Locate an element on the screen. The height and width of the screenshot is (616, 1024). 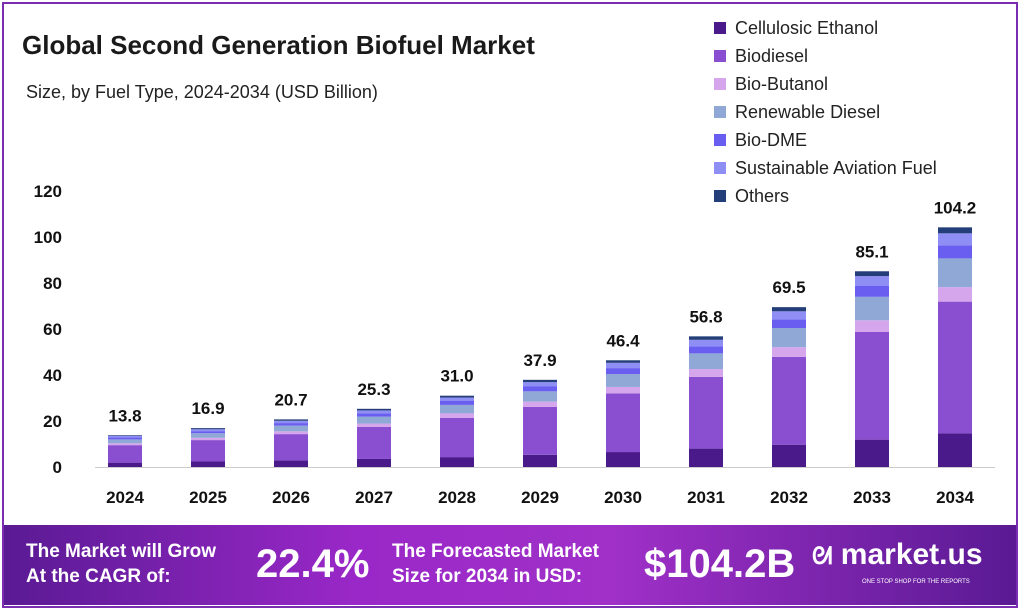
x-tick-label: 2027 is located at coordinates (374, 497).